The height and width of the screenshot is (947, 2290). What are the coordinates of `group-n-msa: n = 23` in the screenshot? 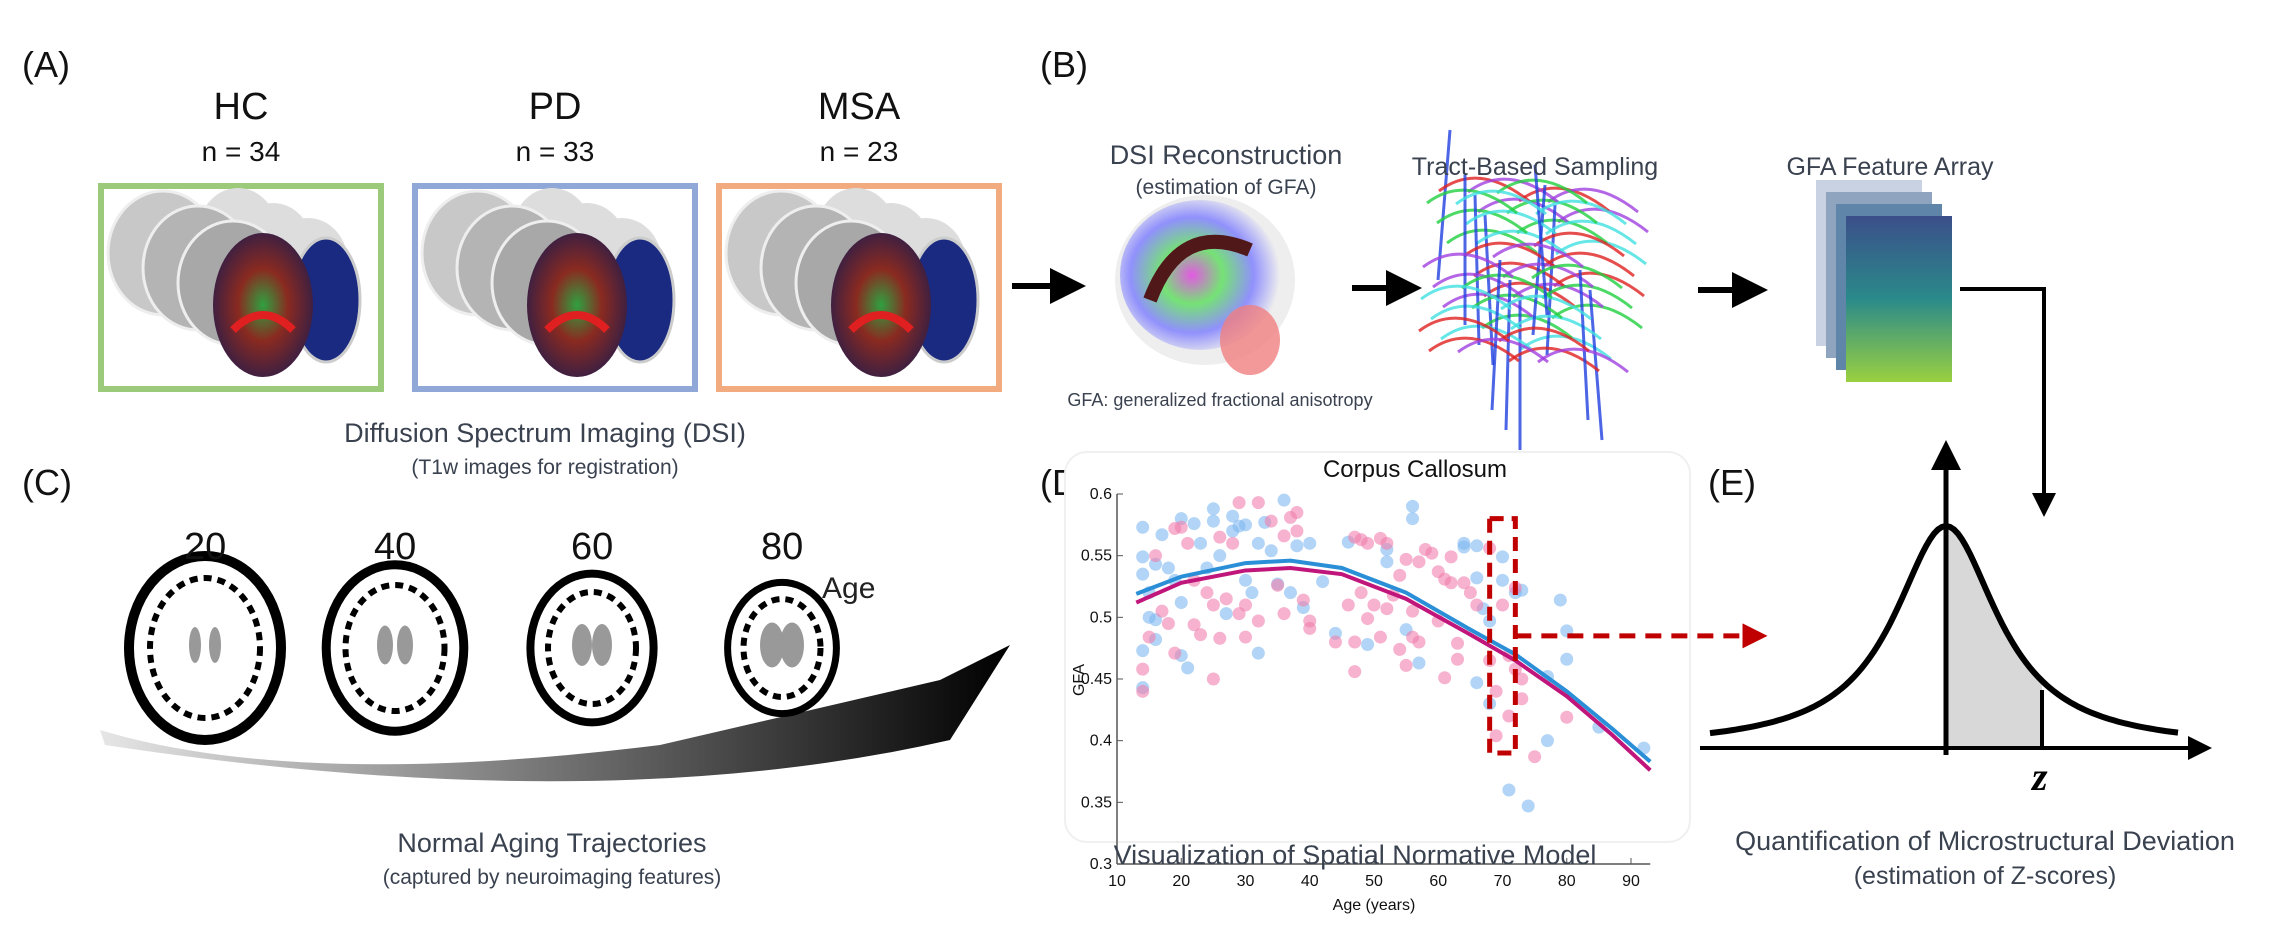 It's located at (859, 151).